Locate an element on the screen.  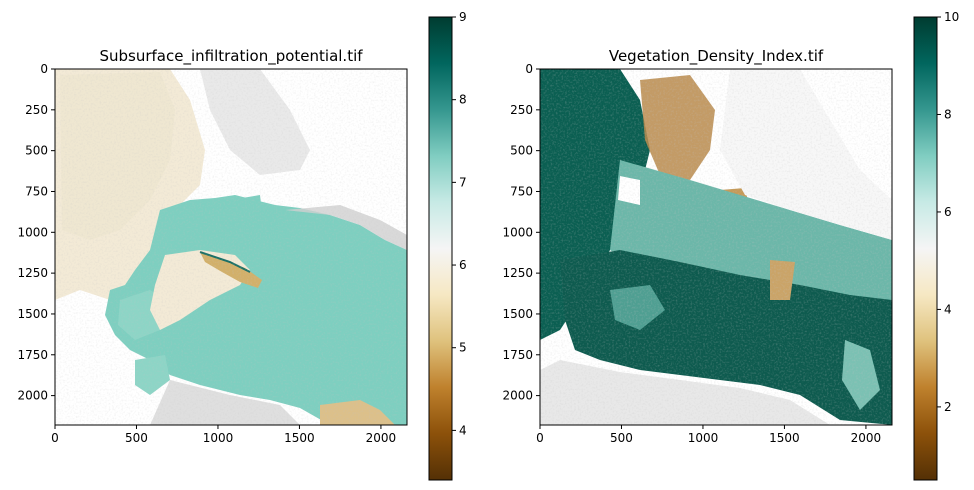
colorbar-tick-label: 10 is located at coordinates (951, 17).